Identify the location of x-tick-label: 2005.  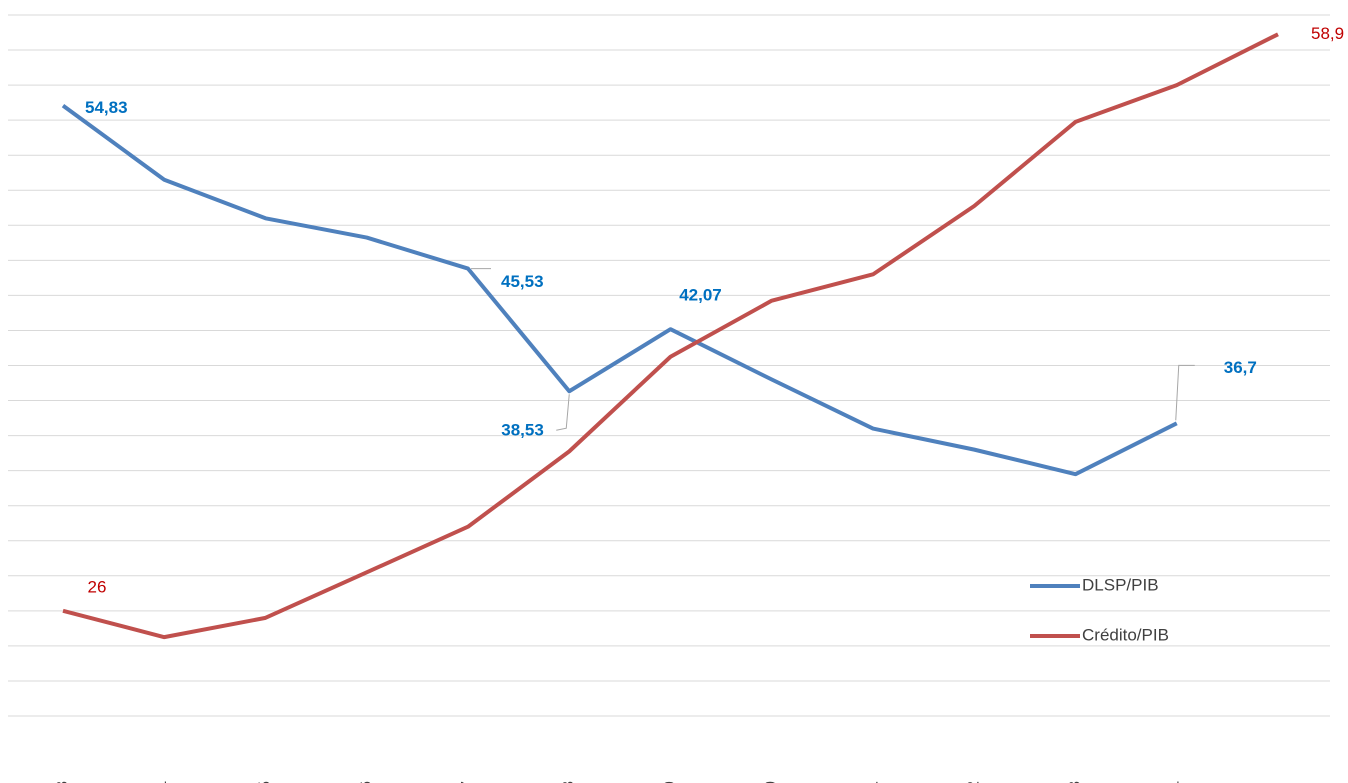
(264, 782).